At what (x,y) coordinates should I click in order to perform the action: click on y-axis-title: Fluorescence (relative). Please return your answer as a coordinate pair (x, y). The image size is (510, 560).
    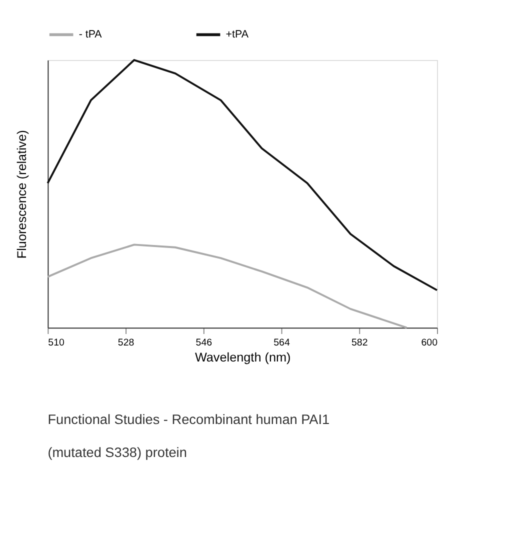
    Looking at the image, I should click on (21, 194).